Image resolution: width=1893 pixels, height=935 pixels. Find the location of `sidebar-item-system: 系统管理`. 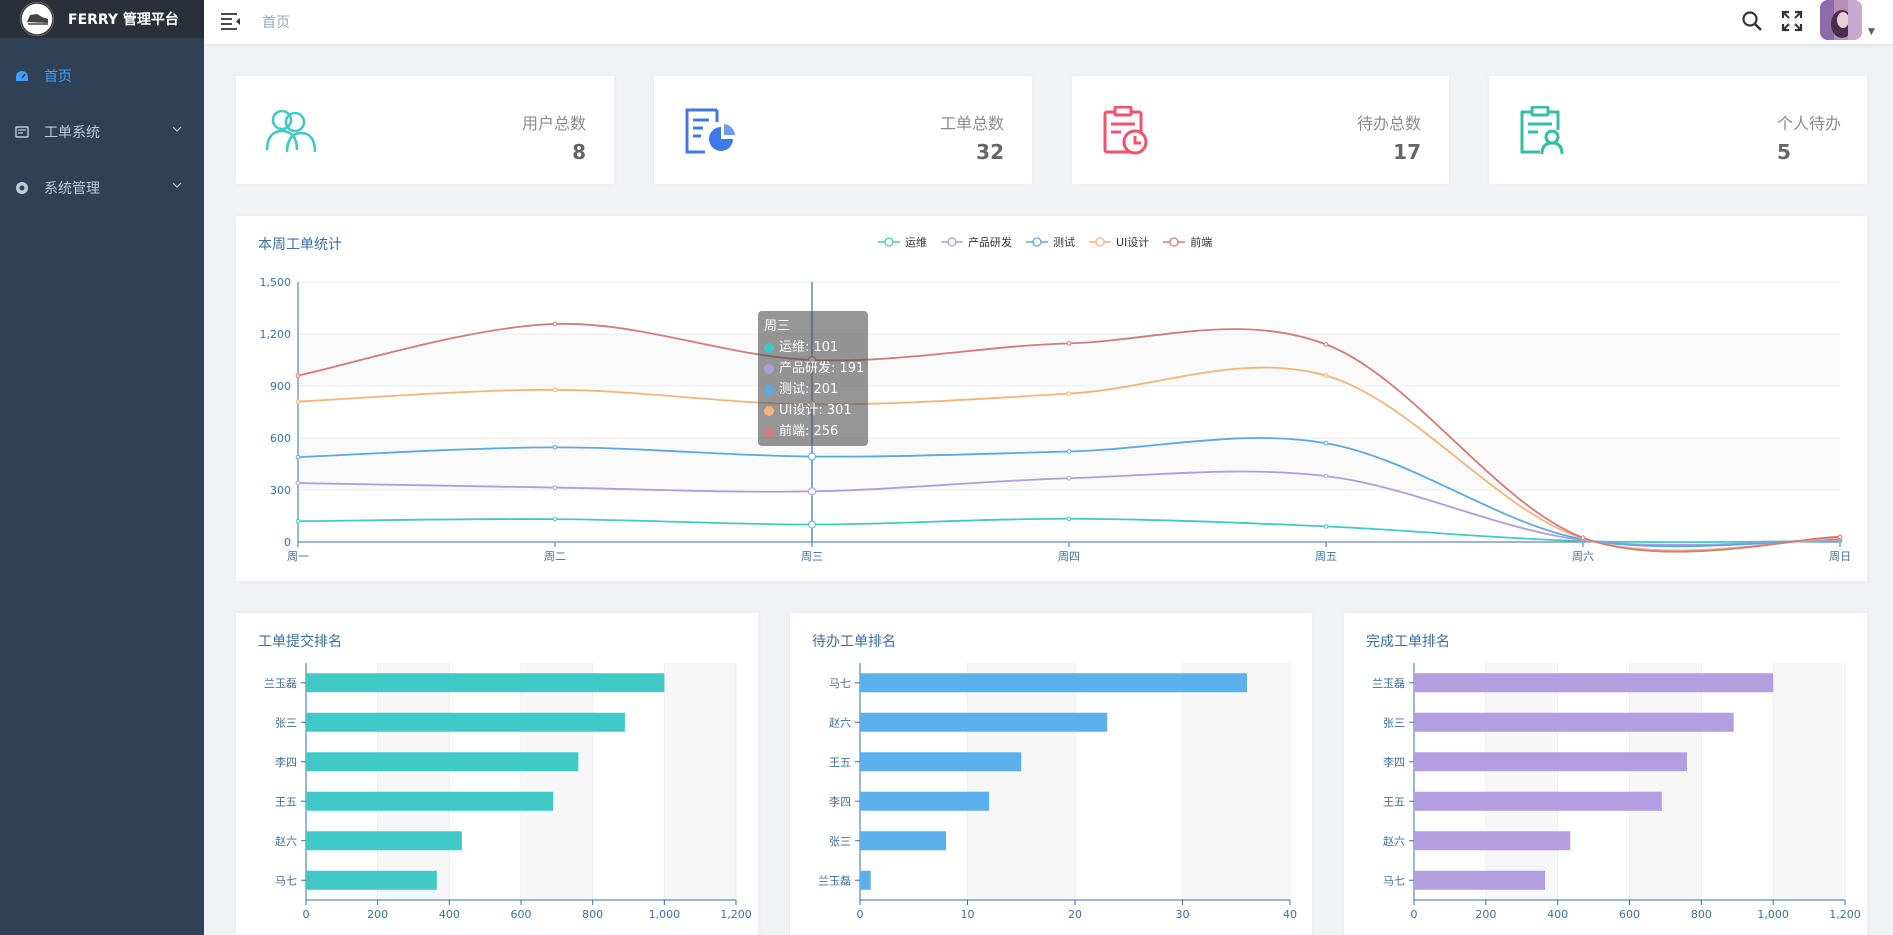

sidebar-item-system: 系统管理 is located at coordinates (102, 188).